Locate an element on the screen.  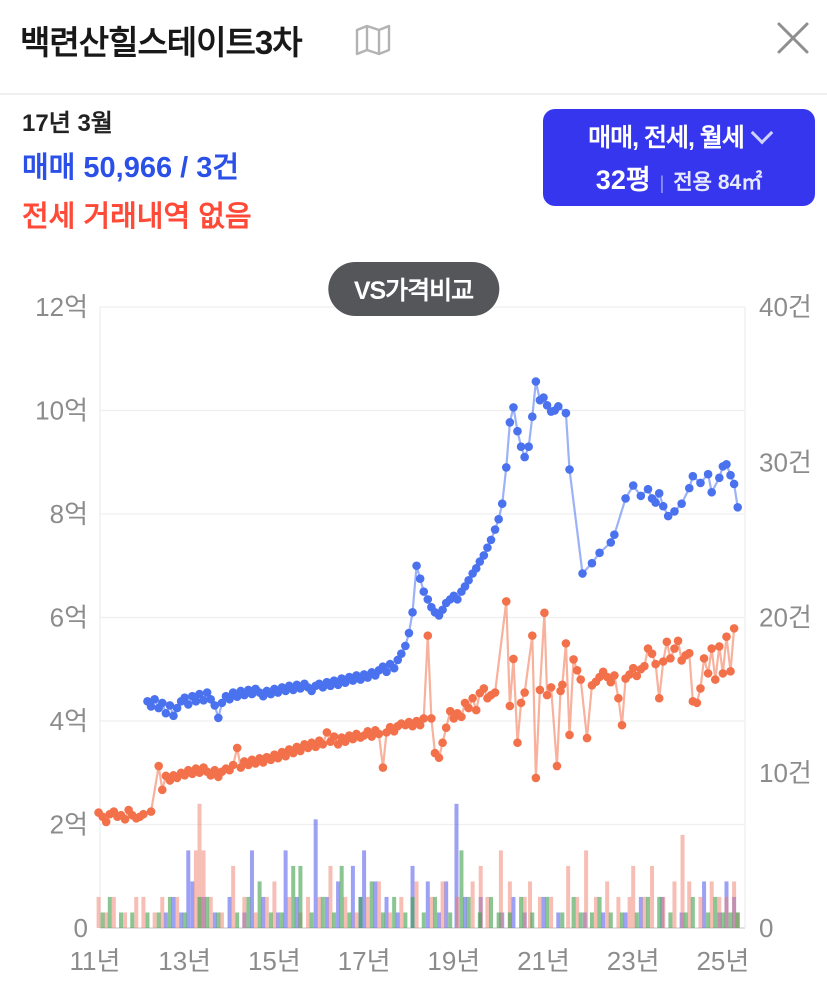
area-row: 32평 | 전용 84㎡ is located at coordinates (679, 177).